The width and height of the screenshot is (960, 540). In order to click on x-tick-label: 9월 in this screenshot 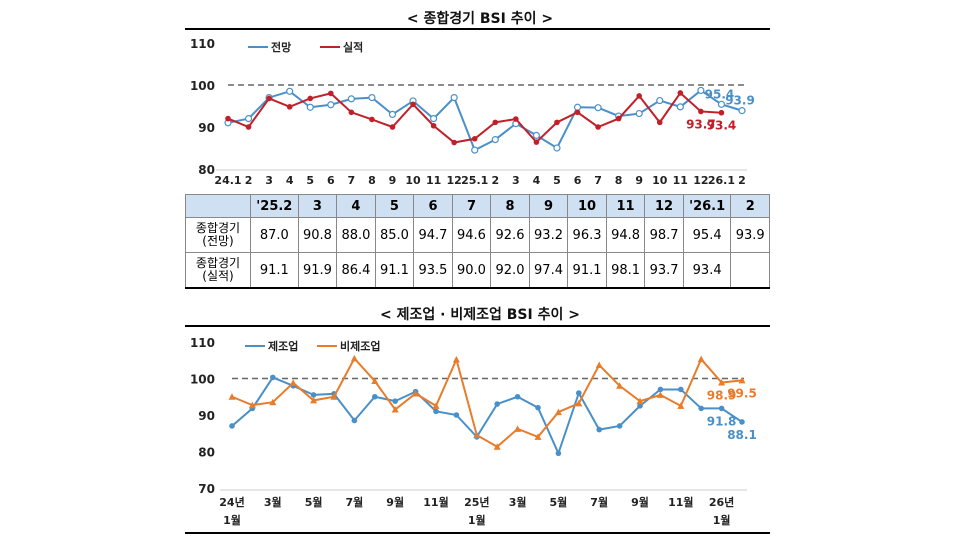, I will do `click(640, 502)`.